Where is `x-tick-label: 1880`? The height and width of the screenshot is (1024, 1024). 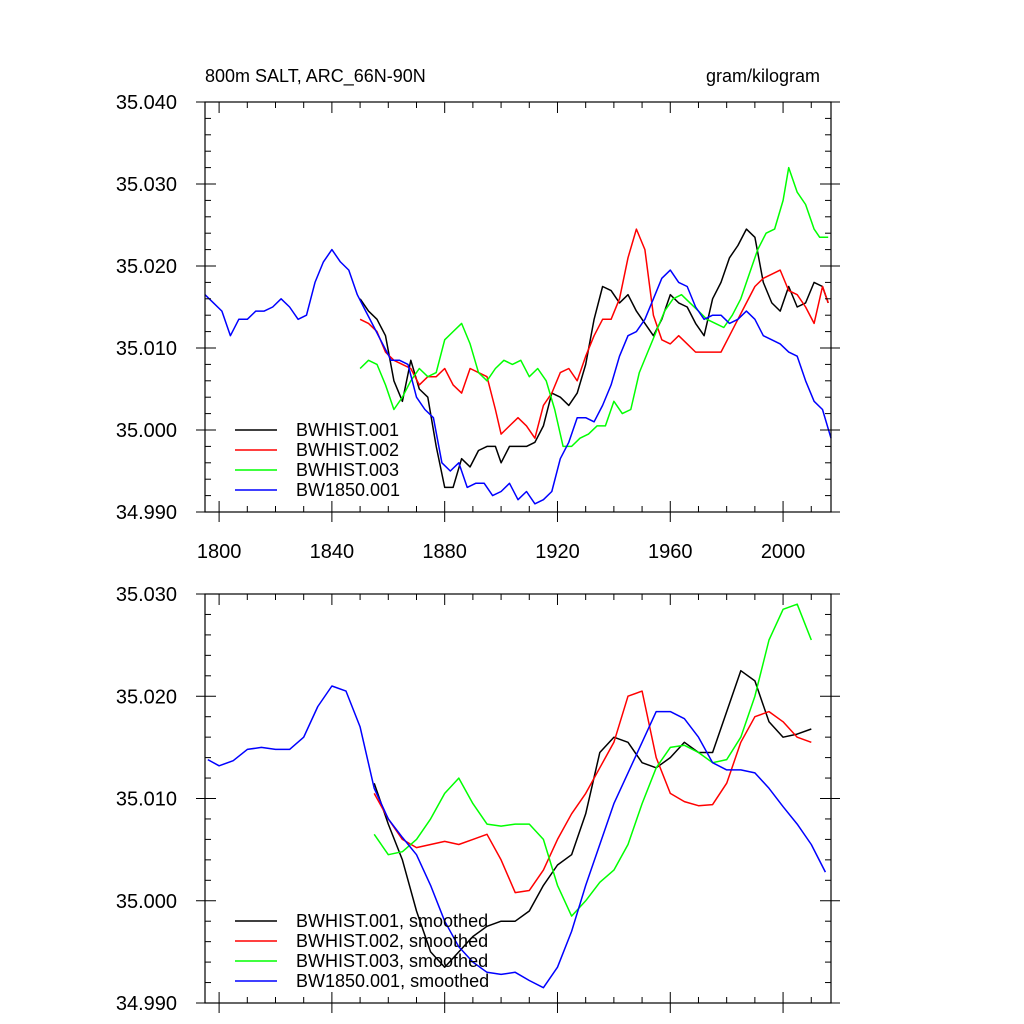 x-tick-label: 1880 is located at coordinates (444, 552).